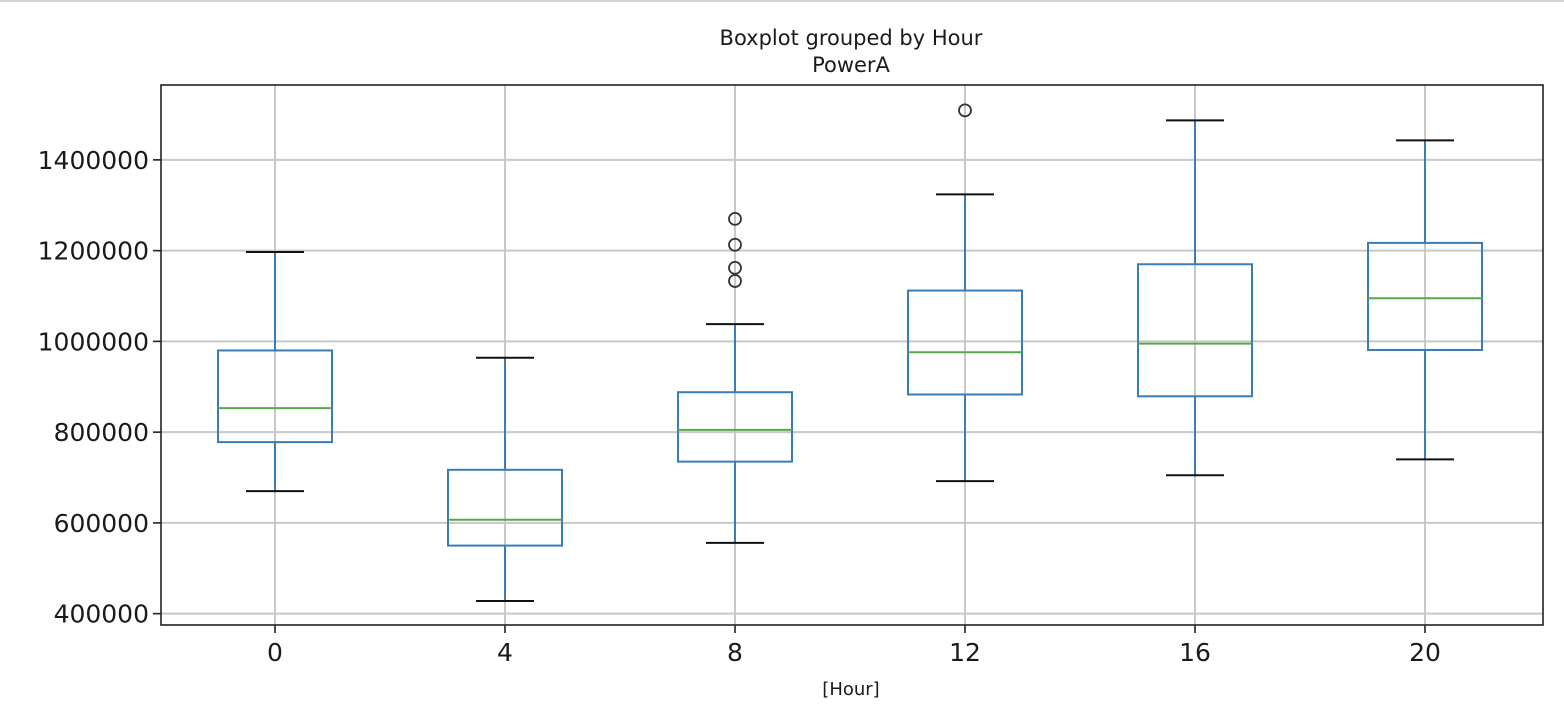 Image resolution: width=1564 pixels, height=716 pixels. Describe the element at coordinates (93, 251) in the screenshot. I see `y-tick-label: 1200000` at that location.